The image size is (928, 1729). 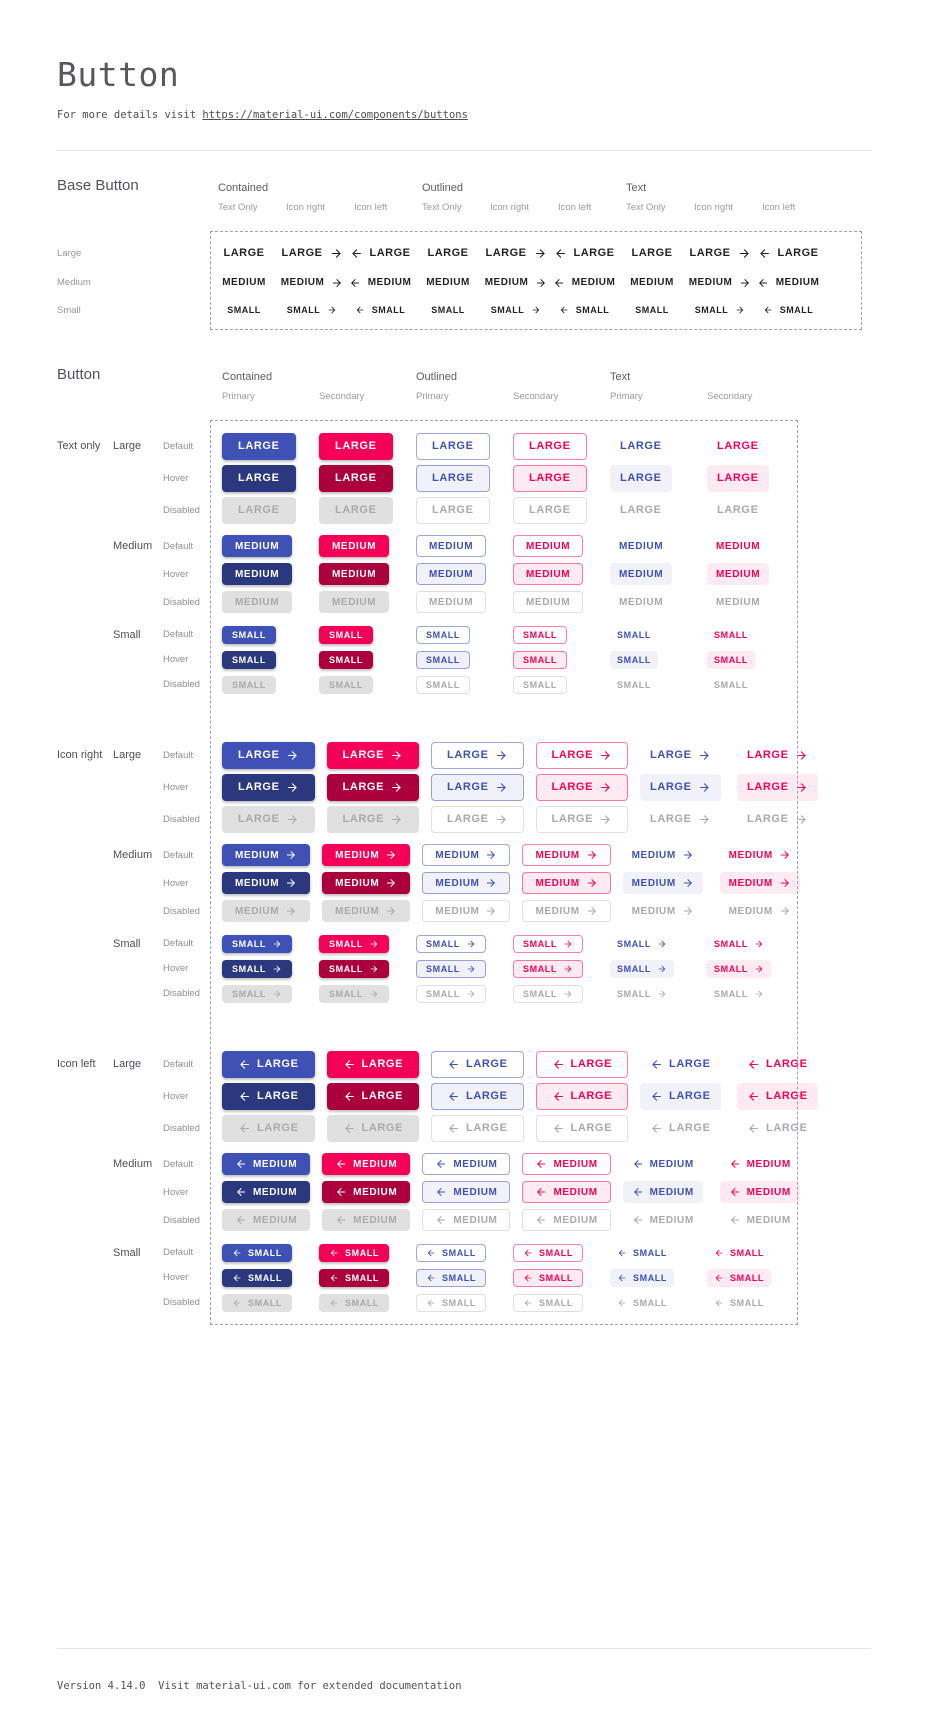 What do you see at coordinates (739, 994) in the screenshot?
I see `text-secondary-disabled-button: SMALL` at bounding box center [739, 994].